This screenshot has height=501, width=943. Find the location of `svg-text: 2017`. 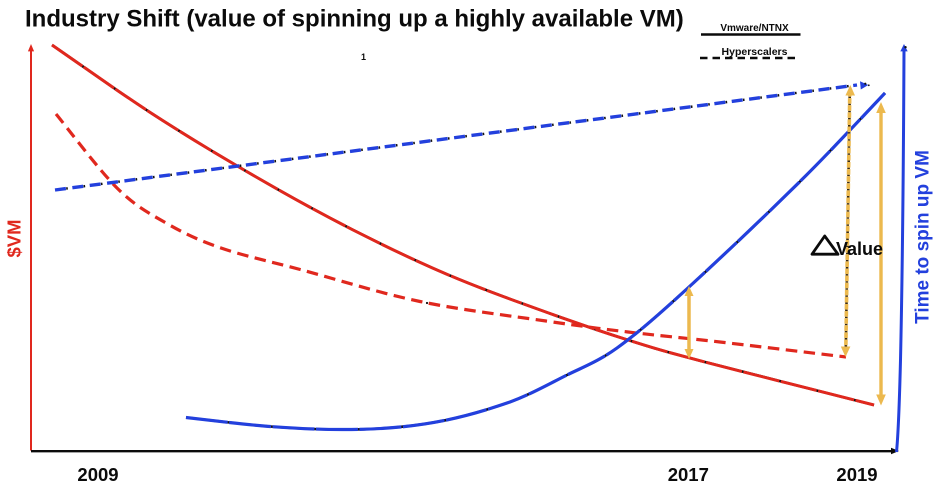

svg-text: 2017 is located at coordinates (688, 474).